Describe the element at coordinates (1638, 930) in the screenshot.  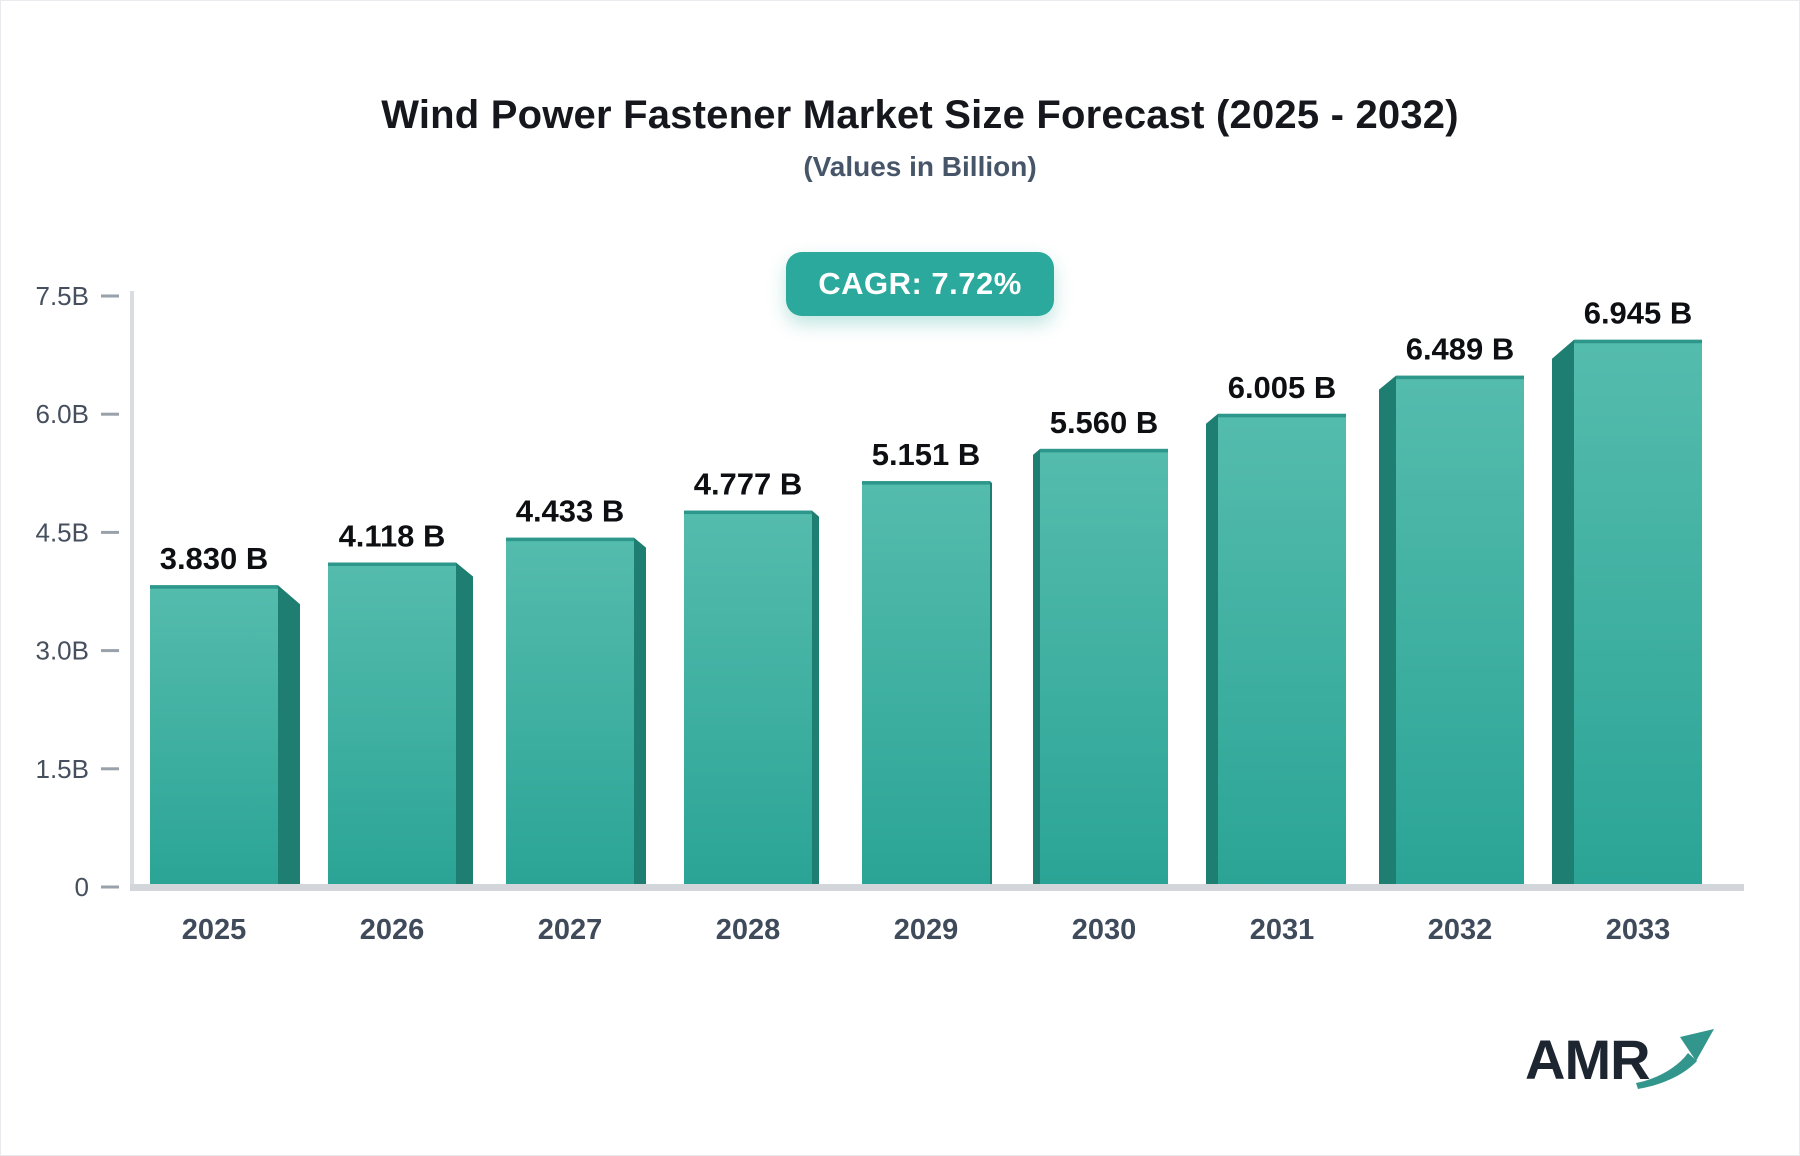
I see `x-axis-label: 2033` at that location.